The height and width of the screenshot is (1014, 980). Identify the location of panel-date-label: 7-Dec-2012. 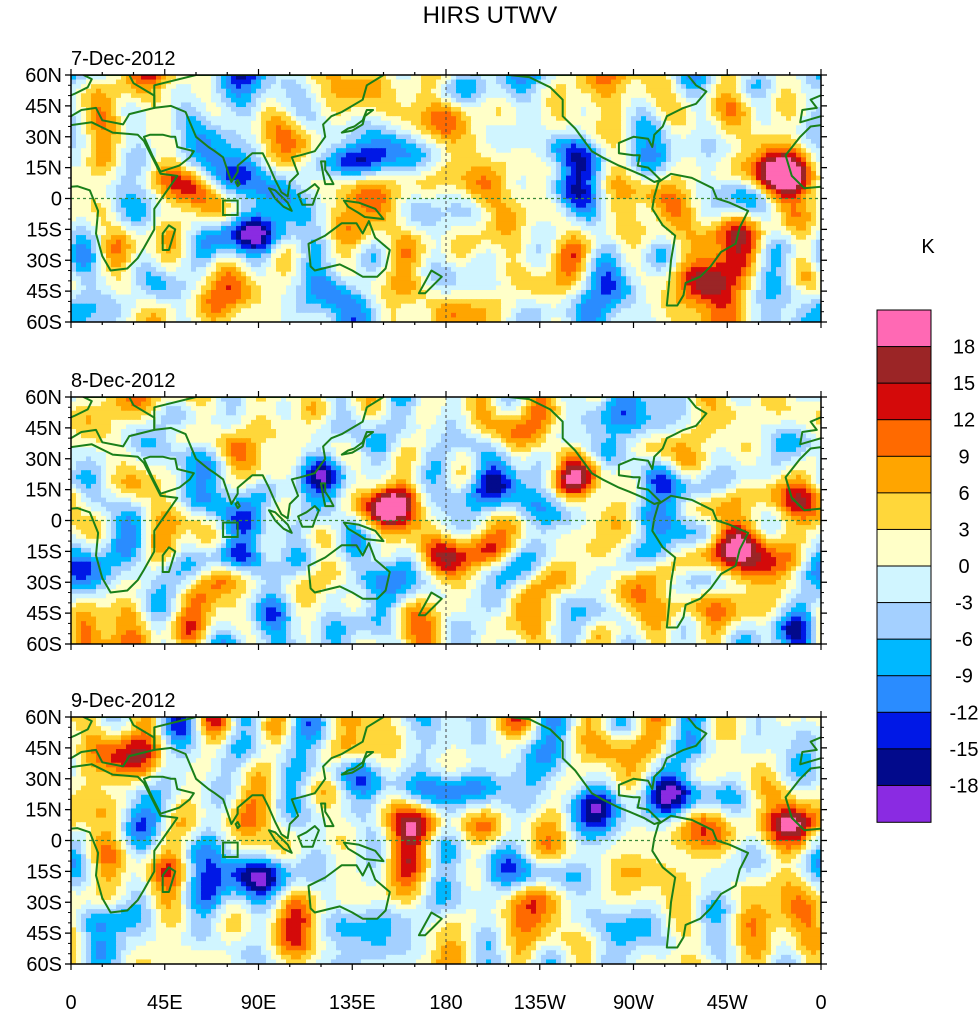
(123, 59).